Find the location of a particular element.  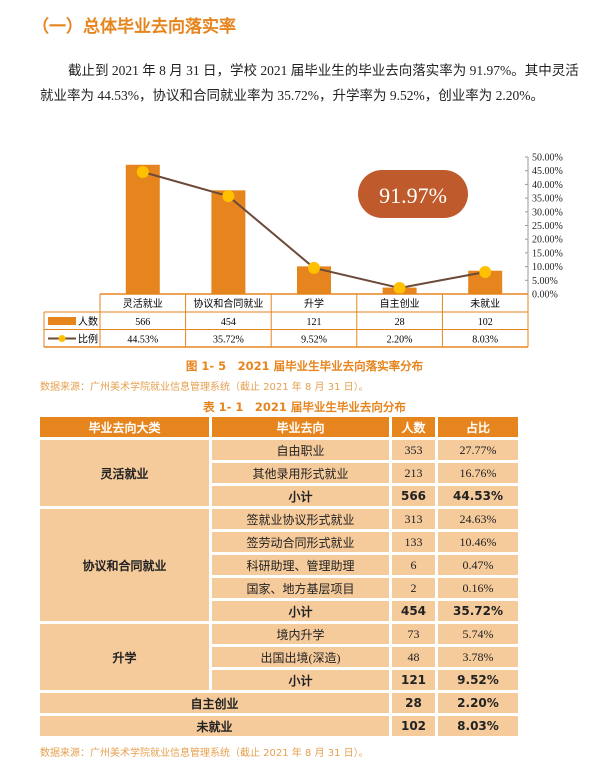

axis-tick-label: 20.00% is located at coordinates (547, 240).